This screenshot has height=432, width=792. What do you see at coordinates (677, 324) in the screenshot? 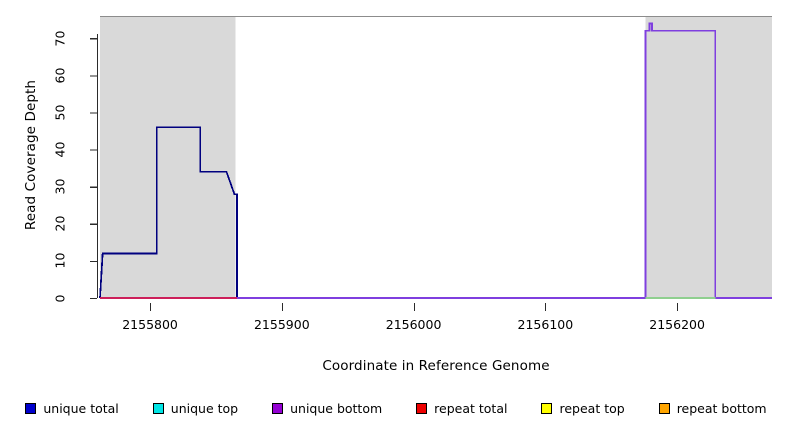
I see `x-tick-label: 2156200` at bounding box center [677, 324].